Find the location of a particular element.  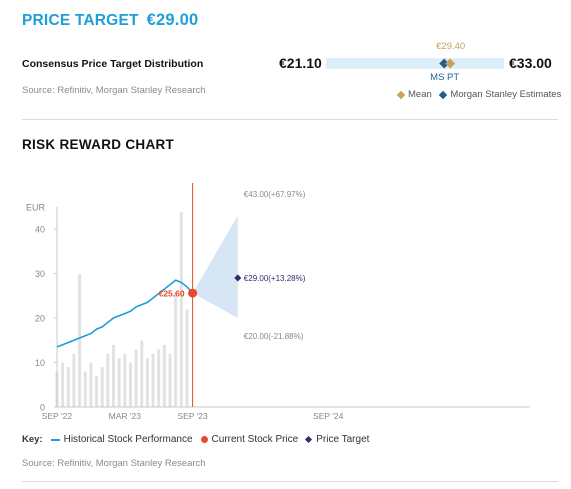

volume-bars is located at coordinates (122, 309).